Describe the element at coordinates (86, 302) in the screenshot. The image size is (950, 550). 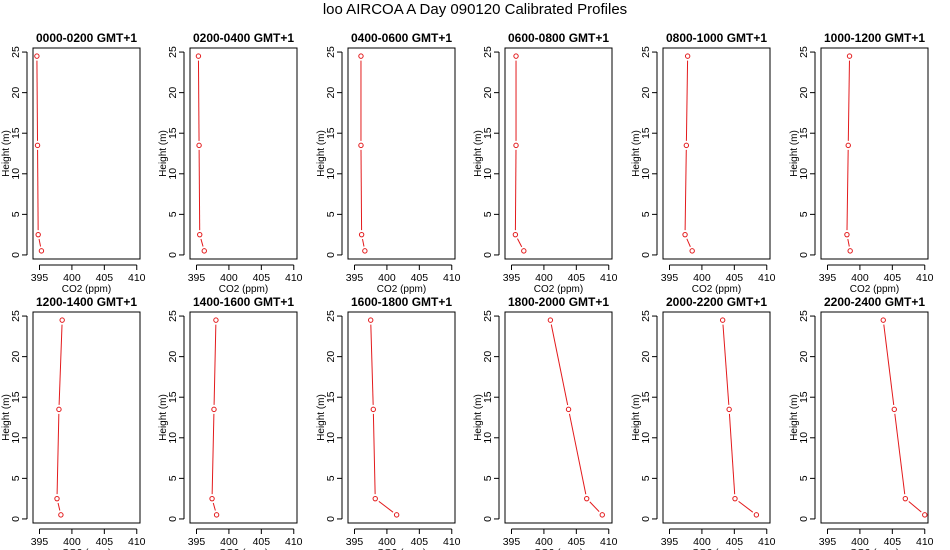
I see `panel-title: 1200-1400 GMT+1` at that location.